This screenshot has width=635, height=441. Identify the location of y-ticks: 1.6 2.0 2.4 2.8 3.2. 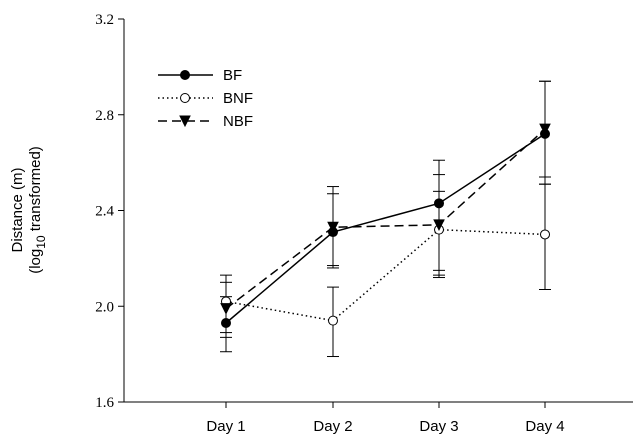
(109, 211).